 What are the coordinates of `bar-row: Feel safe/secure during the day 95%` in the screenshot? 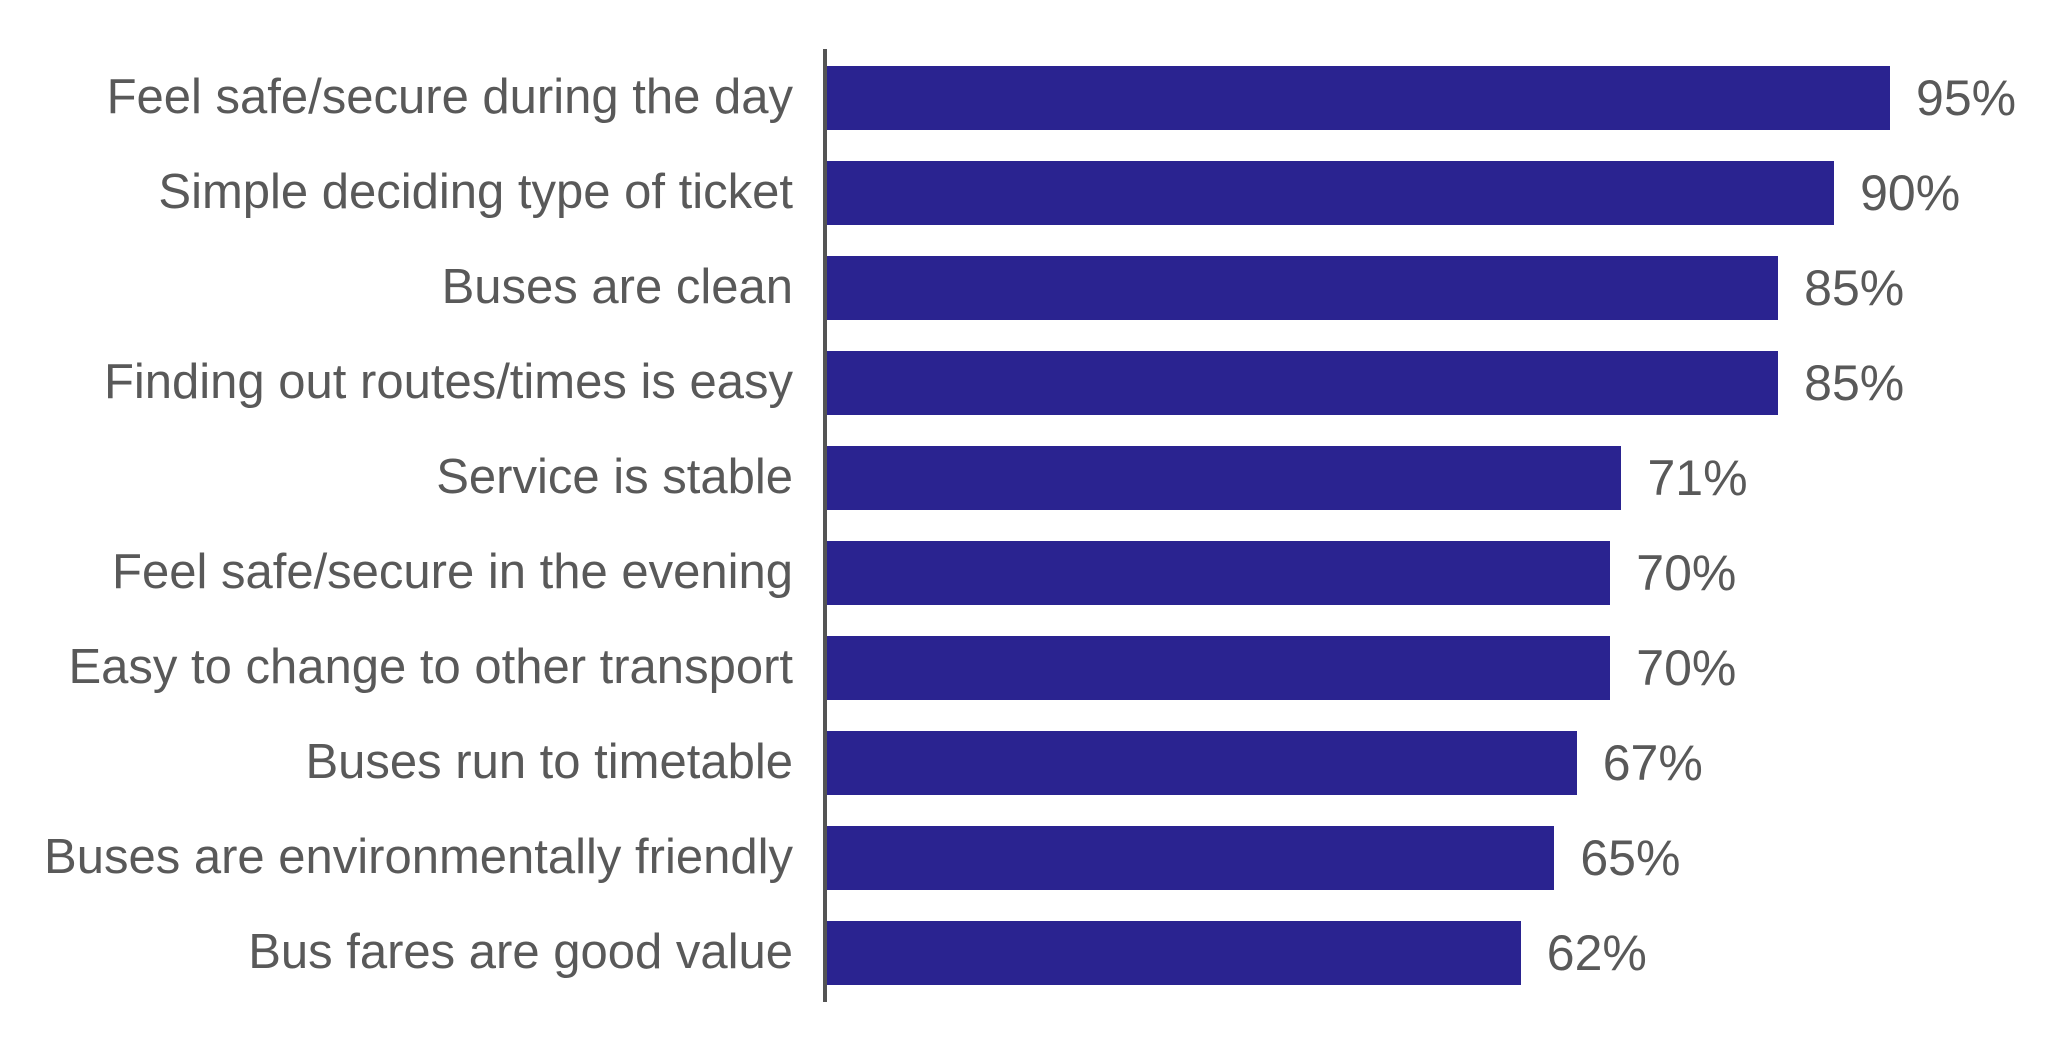 It's located at (1034, 97).